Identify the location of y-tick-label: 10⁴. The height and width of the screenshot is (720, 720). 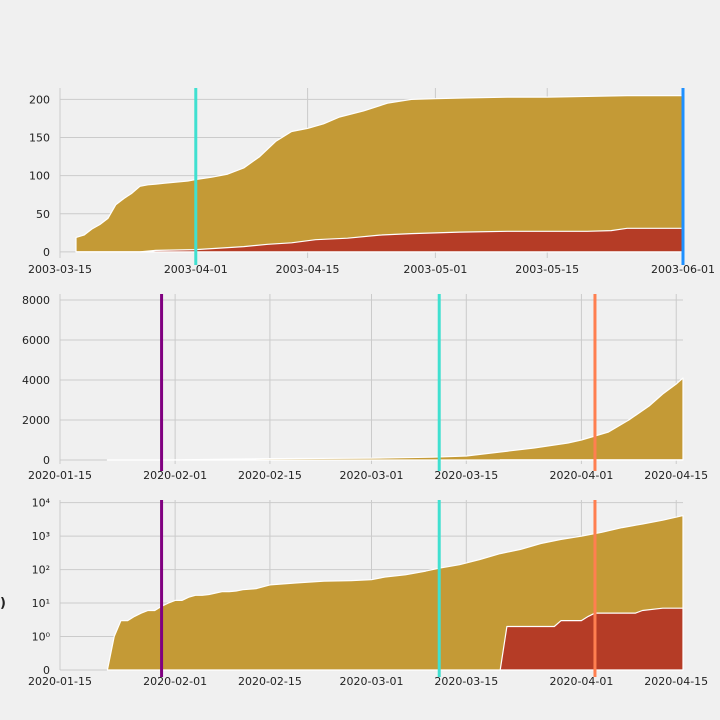
(41, 503).